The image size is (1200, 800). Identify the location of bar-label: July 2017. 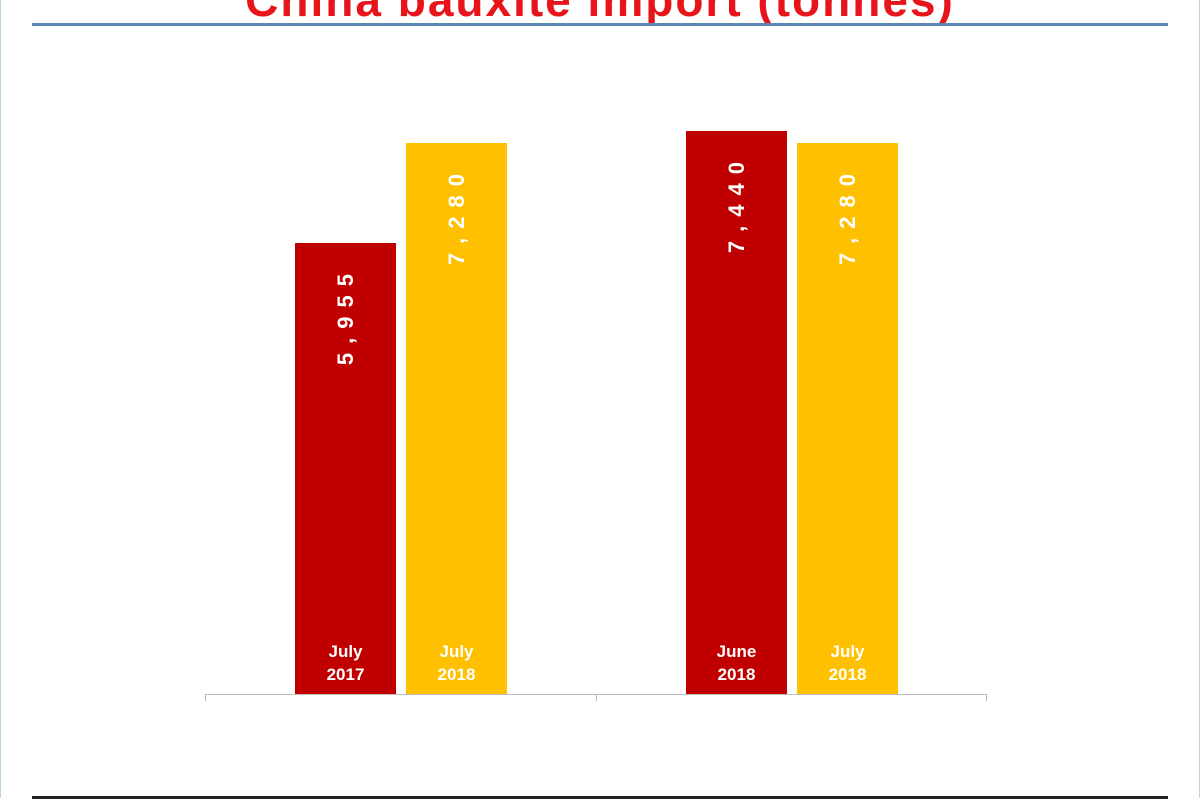
(345, 662).